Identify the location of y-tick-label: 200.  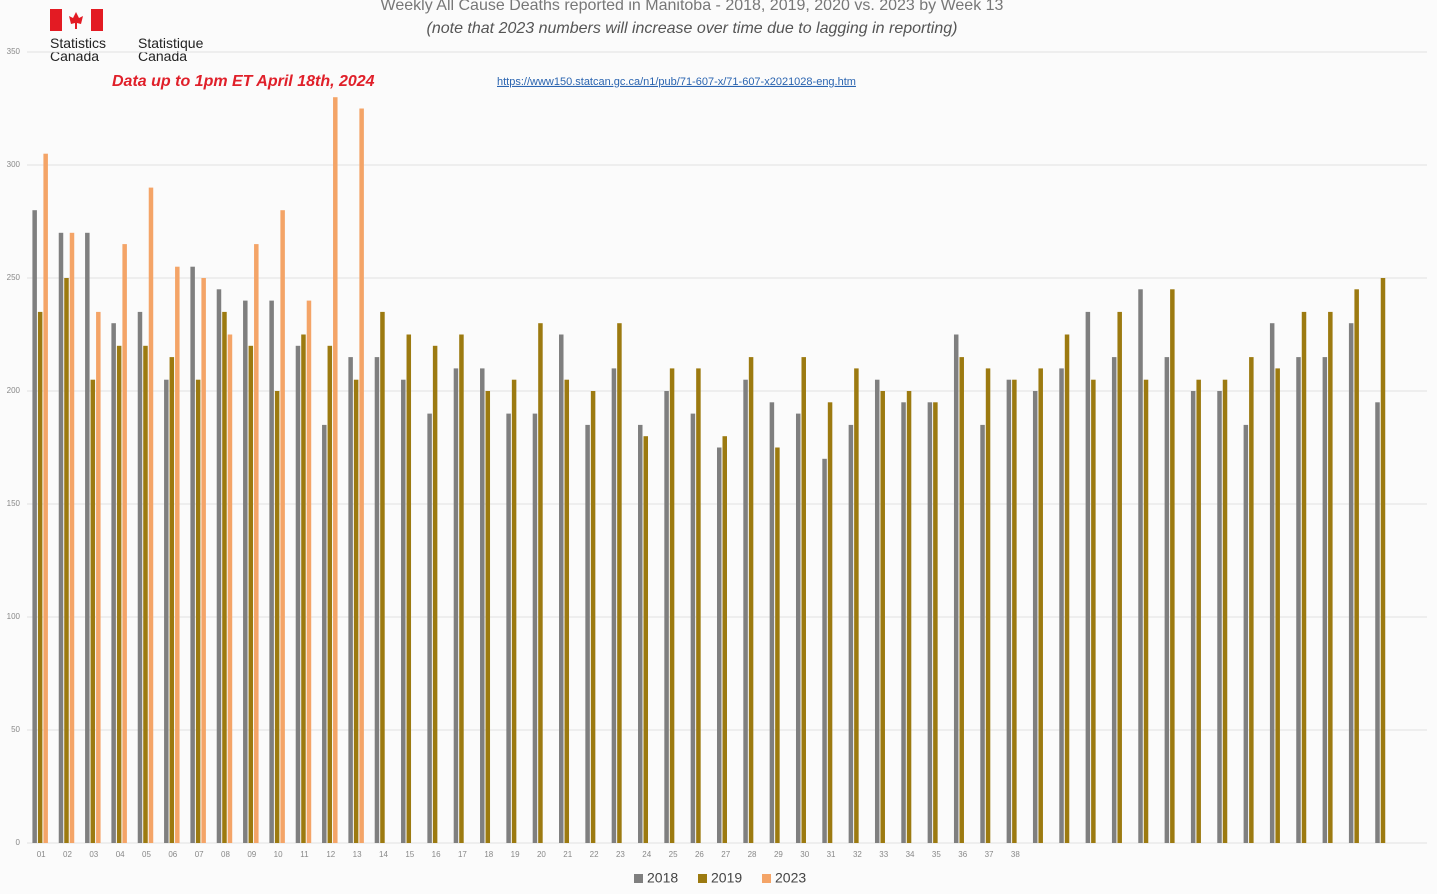
(14, 390).